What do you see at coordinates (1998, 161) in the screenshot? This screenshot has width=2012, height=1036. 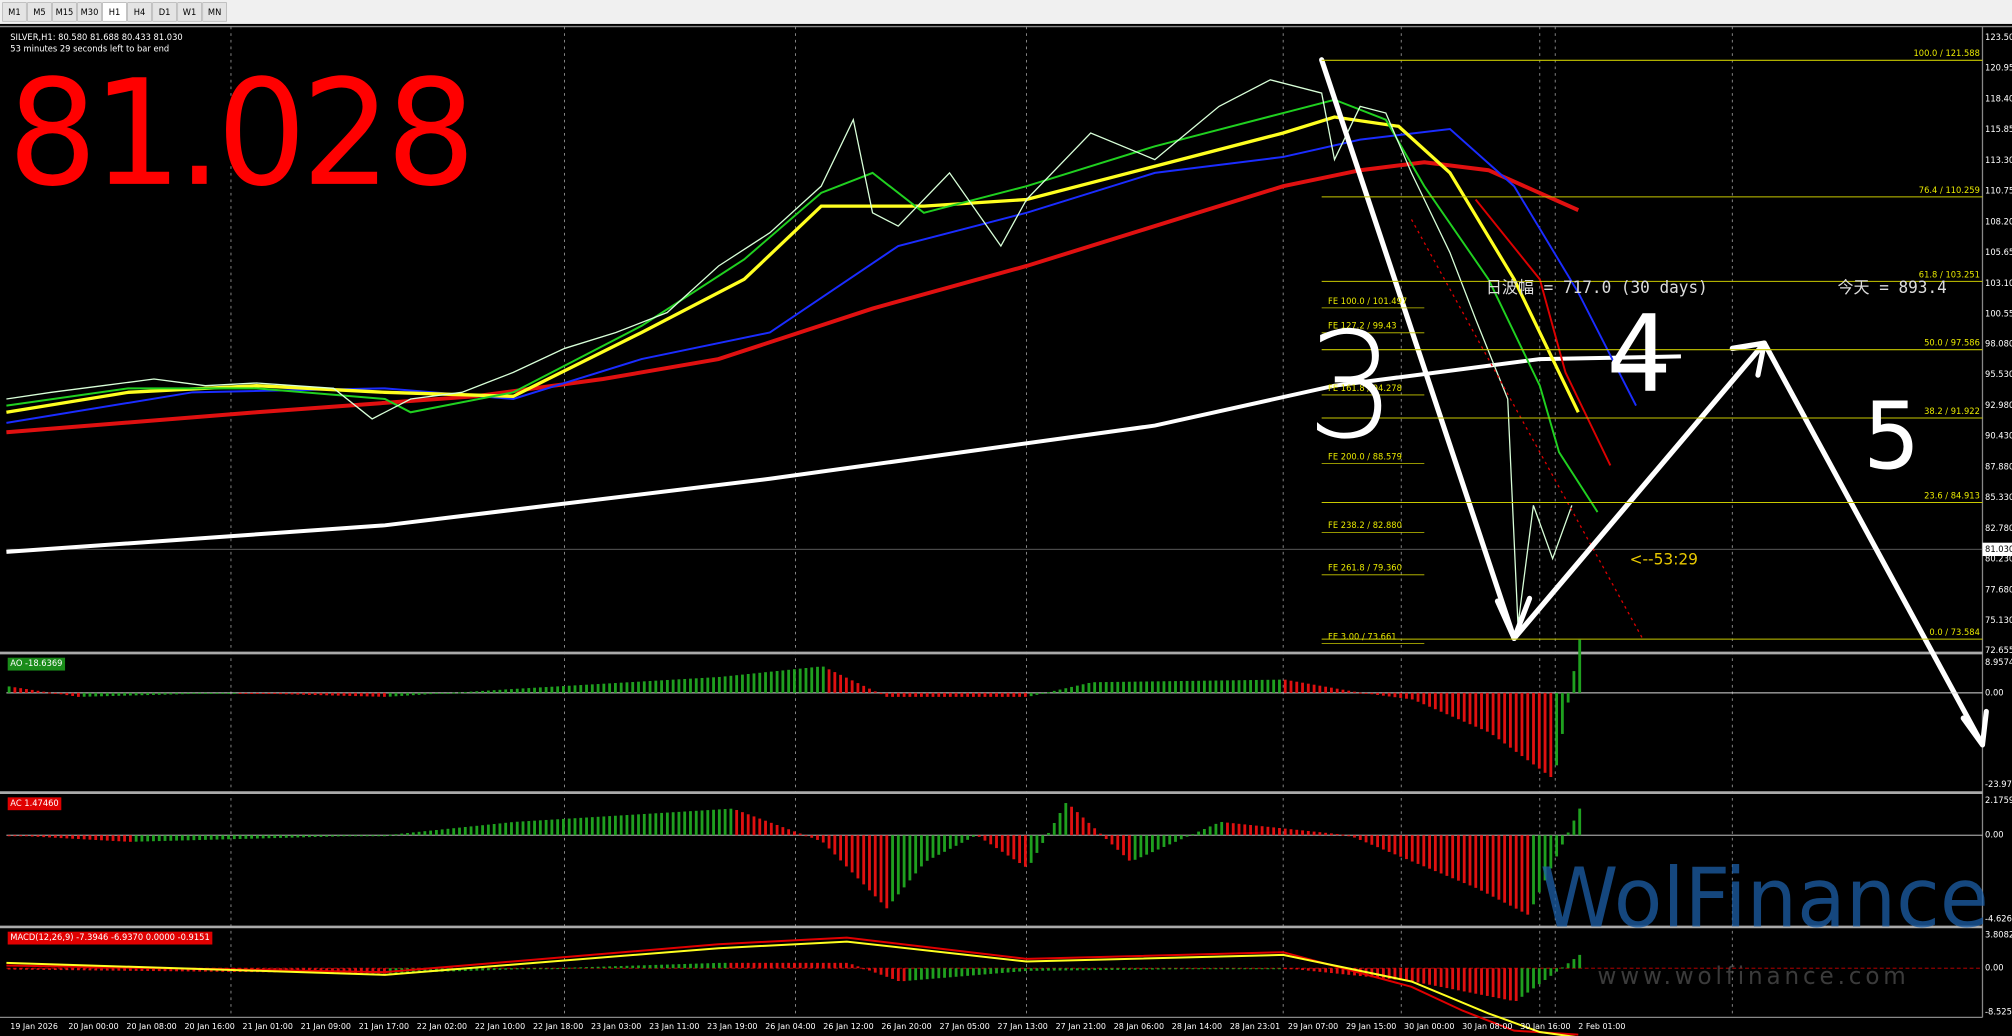 I see `price-tick: 113.30` at bounding box center [1998, 161].